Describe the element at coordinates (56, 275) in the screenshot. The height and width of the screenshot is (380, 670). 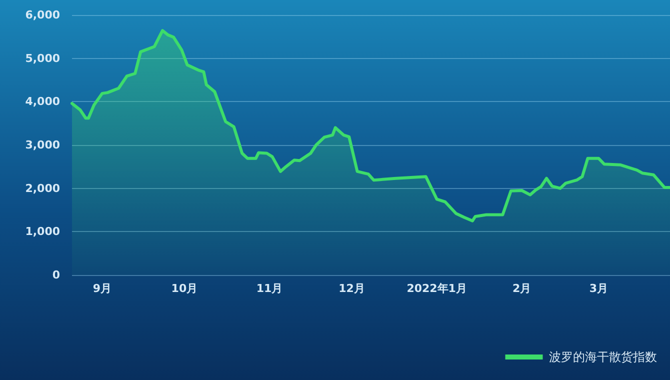
I see `y-tick-label: 0` at that location.